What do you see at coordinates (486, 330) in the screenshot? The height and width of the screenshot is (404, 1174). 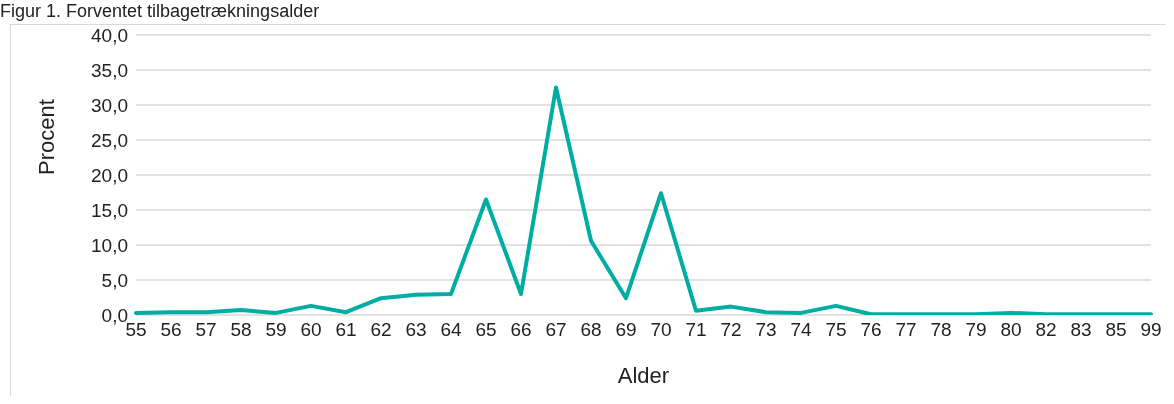 I see `x-tick-label: 65` at bounding box center [486, 330].